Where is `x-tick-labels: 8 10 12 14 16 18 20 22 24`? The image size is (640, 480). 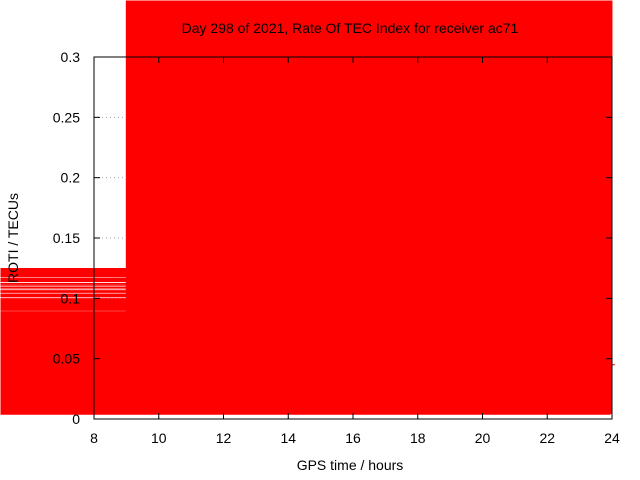 x-tick-labels: 8 10 12 14 16 18 20 22 24 is located at coordinates (355, 438).